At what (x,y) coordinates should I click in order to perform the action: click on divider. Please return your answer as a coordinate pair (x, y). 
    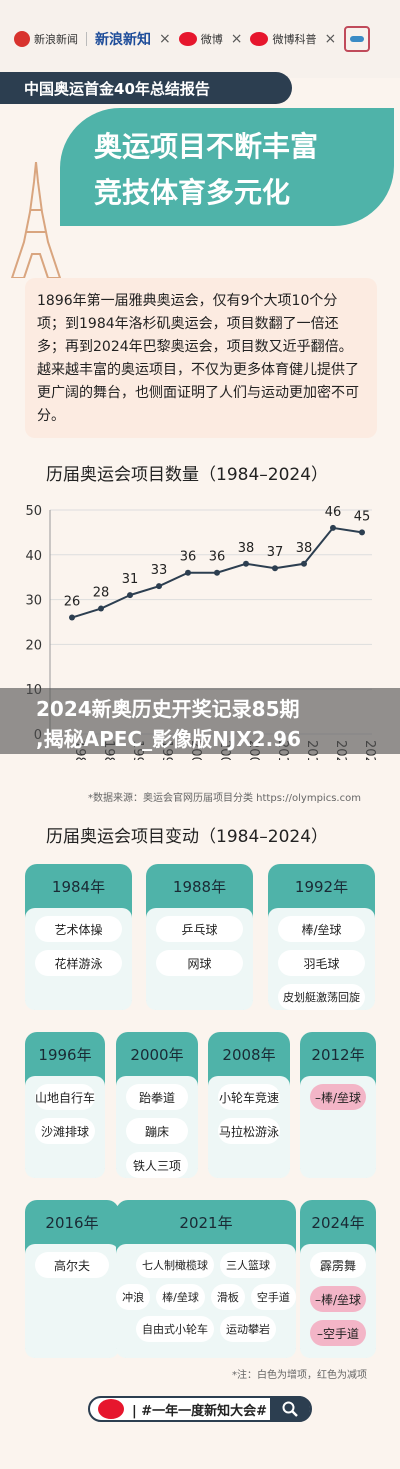
    Looking at the image, I should click on (86, 39).